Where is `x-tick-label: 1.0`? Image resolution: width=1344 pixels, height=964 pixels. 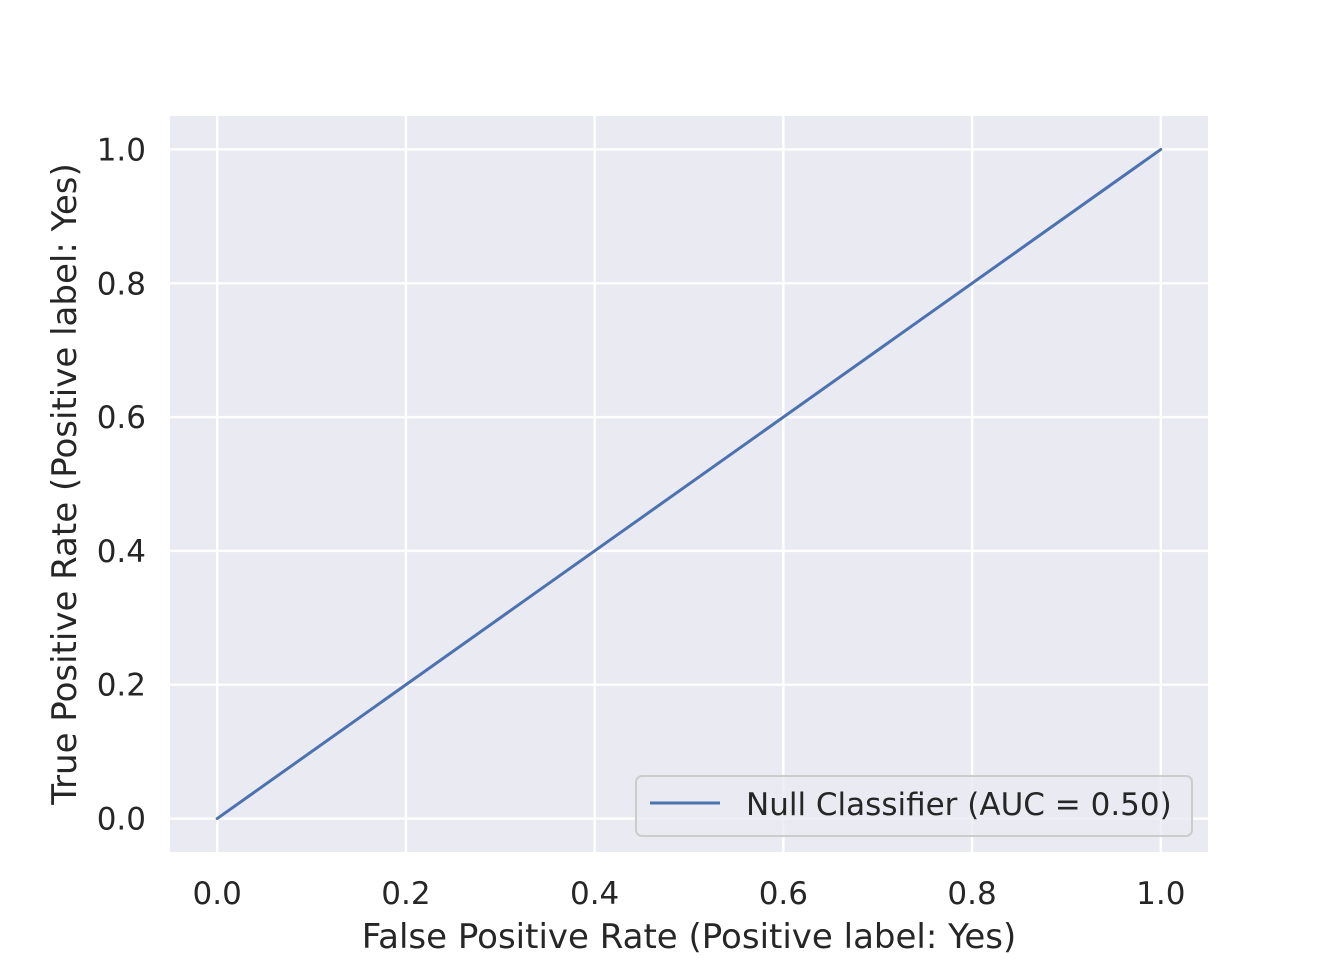 x-tick-label: 1.0 is located at coordinates (1160, 894).